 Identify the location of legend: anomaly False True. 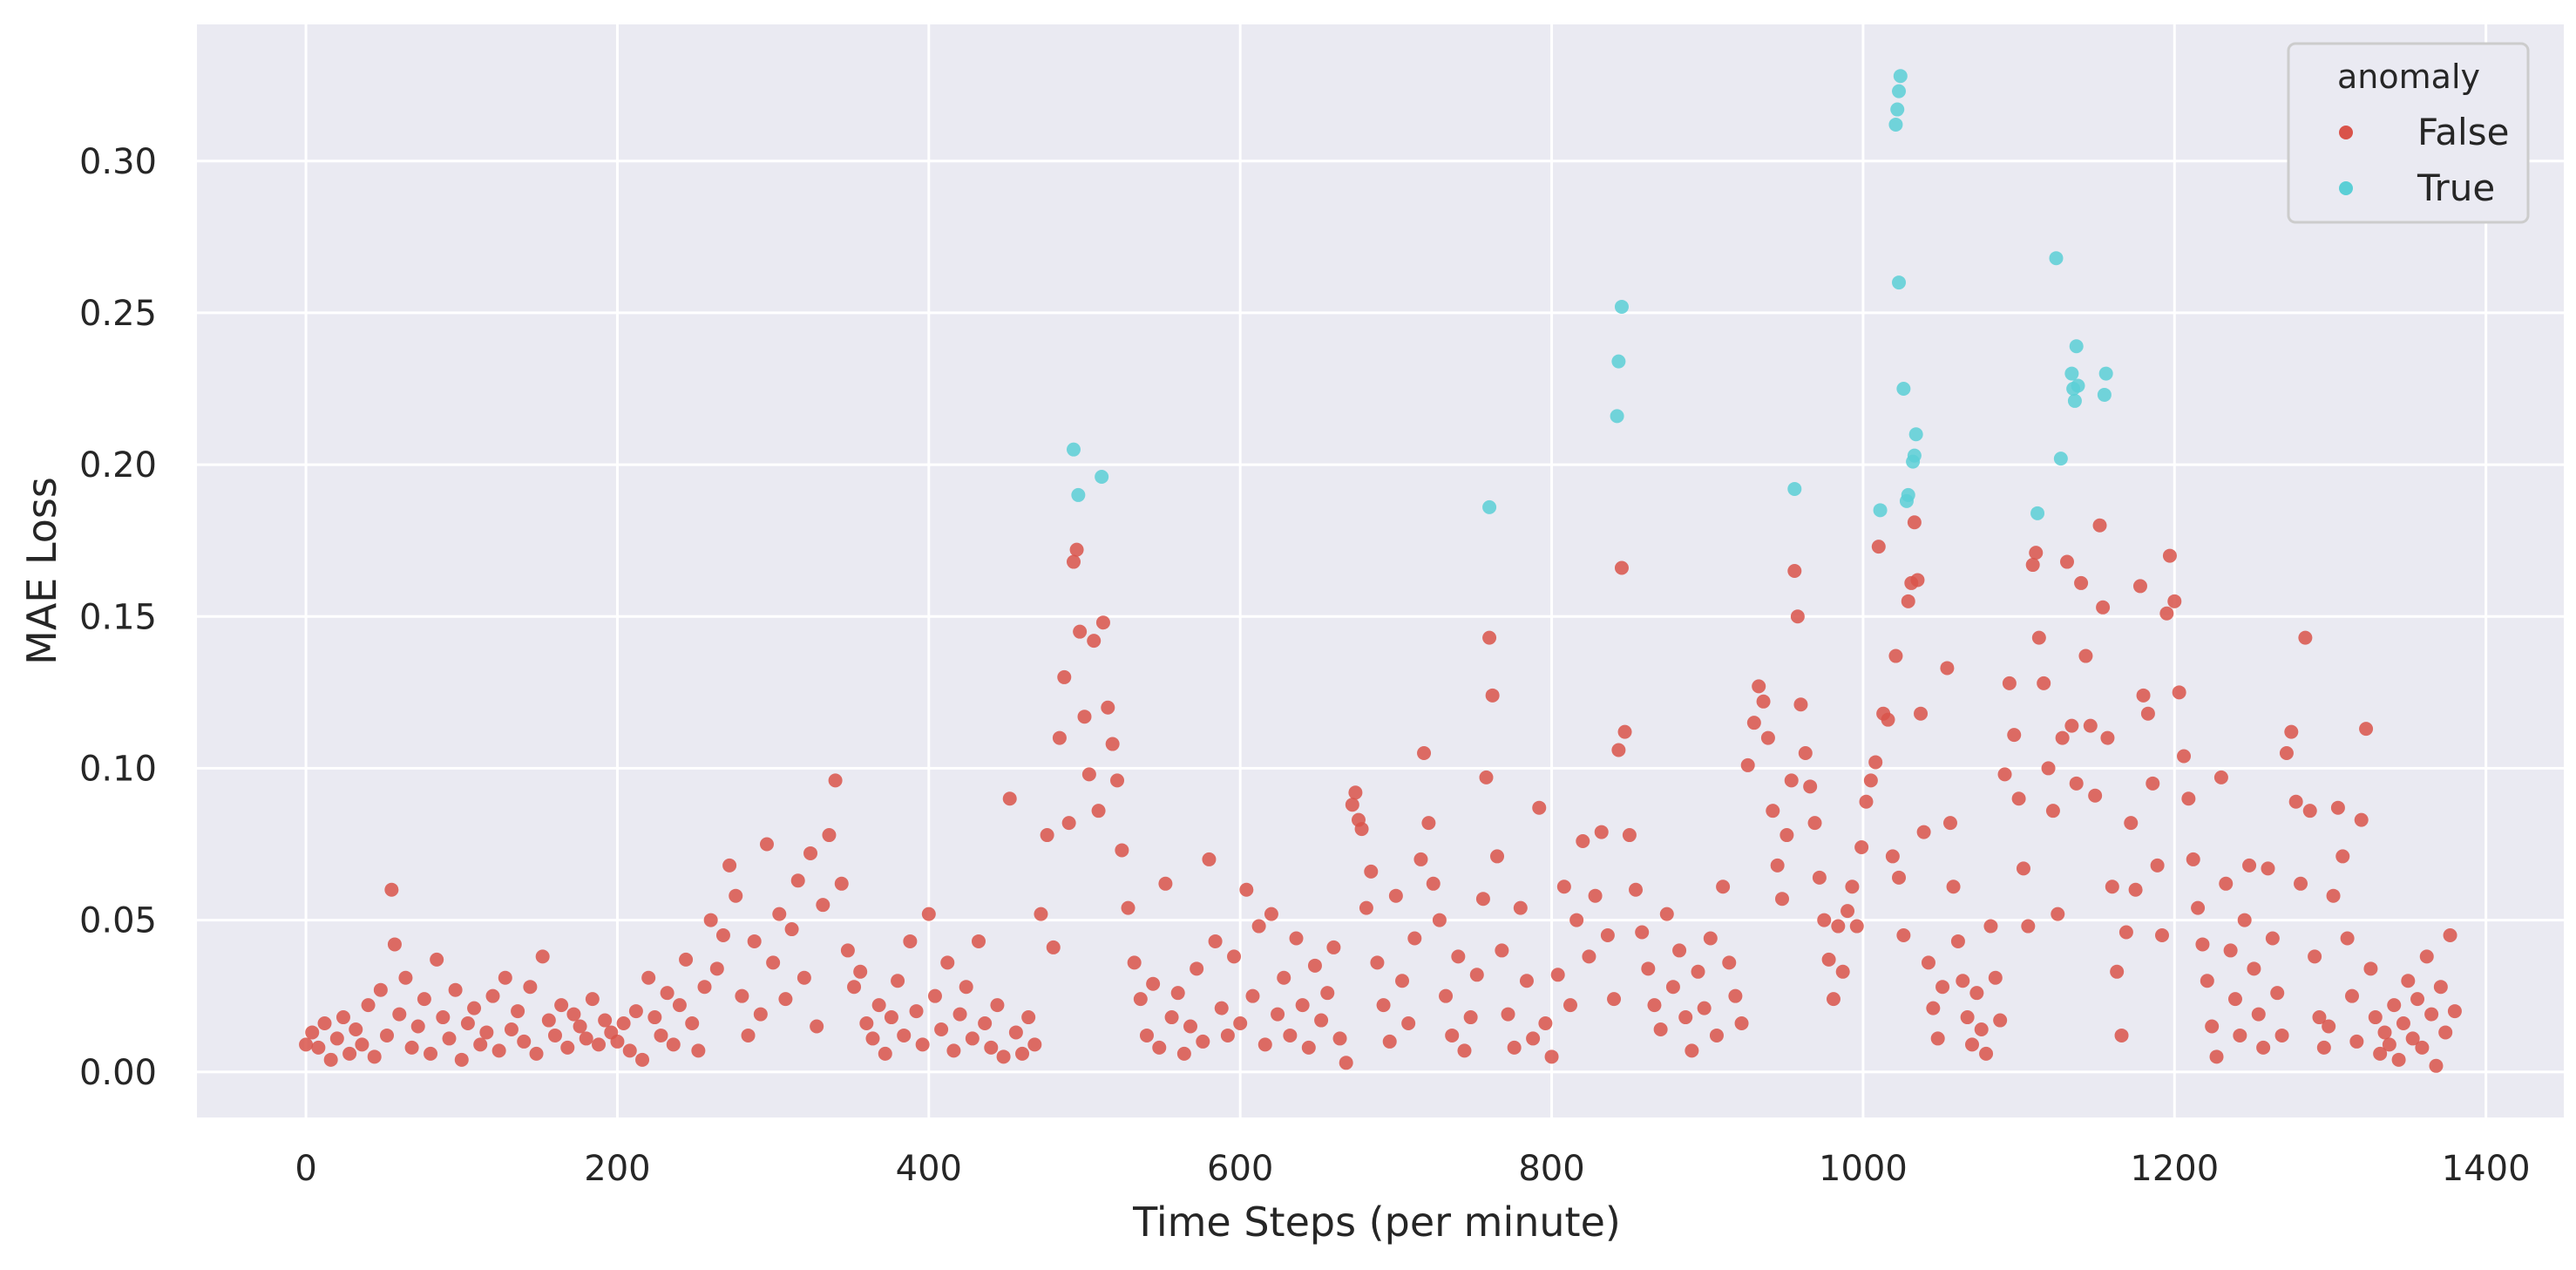
(2409, 133).